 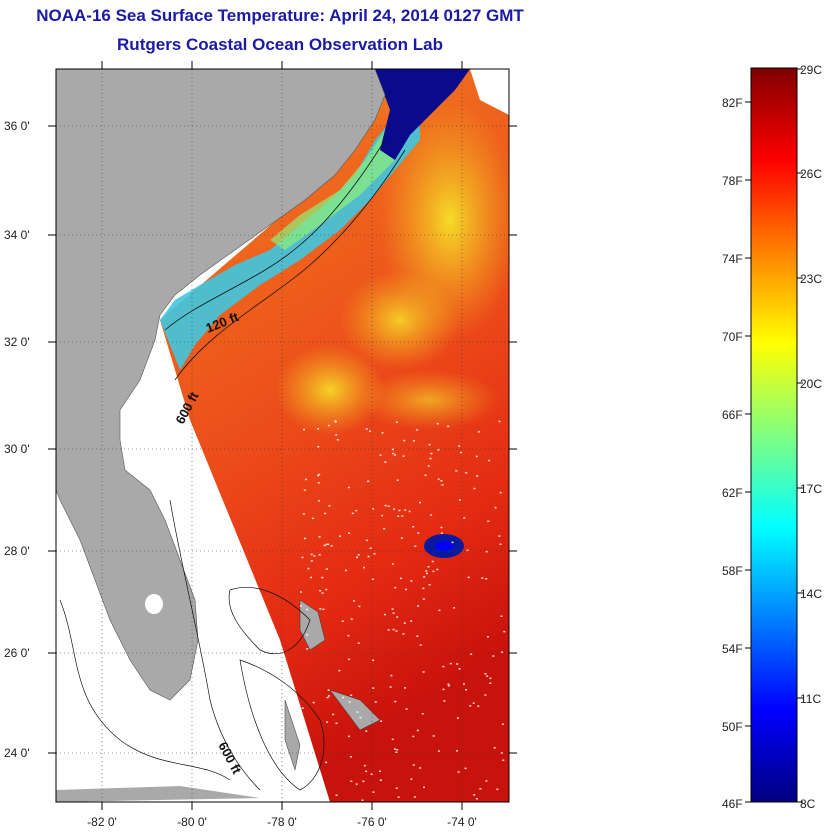 I want to click on lat-label-26: 26 0', so click(x=17, y=653).